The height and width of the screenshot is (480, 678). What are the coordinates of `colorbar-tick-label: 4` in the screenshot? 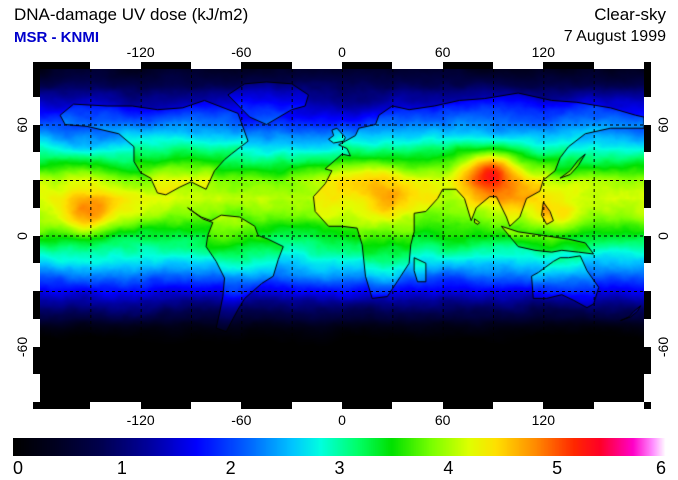 It's located at (448, 468).